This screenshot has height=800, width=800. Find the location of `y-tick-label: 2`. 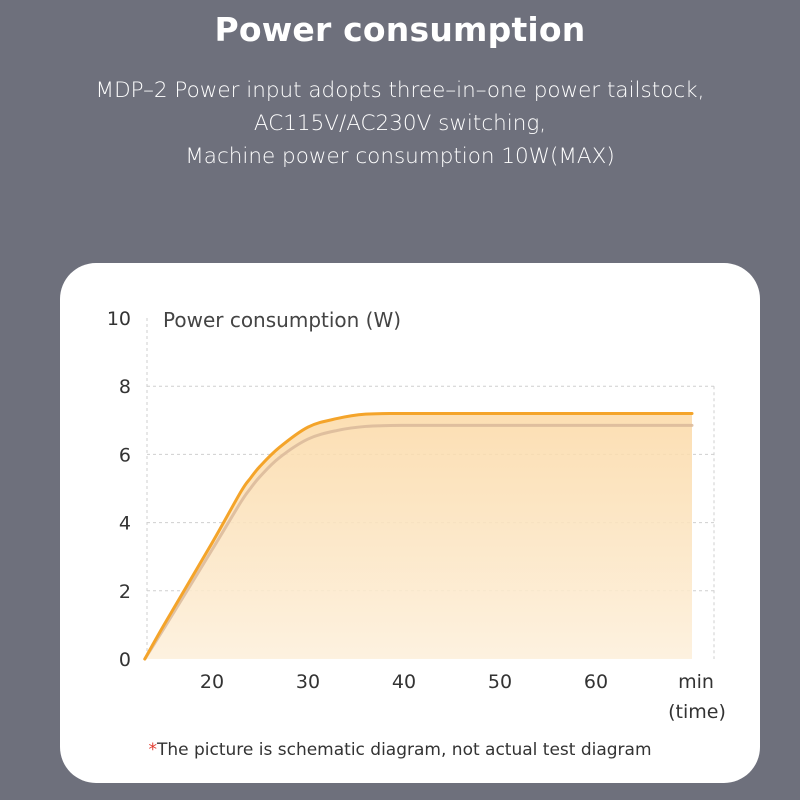

y-tick-label: 2 is located at coordinates (125, 592).